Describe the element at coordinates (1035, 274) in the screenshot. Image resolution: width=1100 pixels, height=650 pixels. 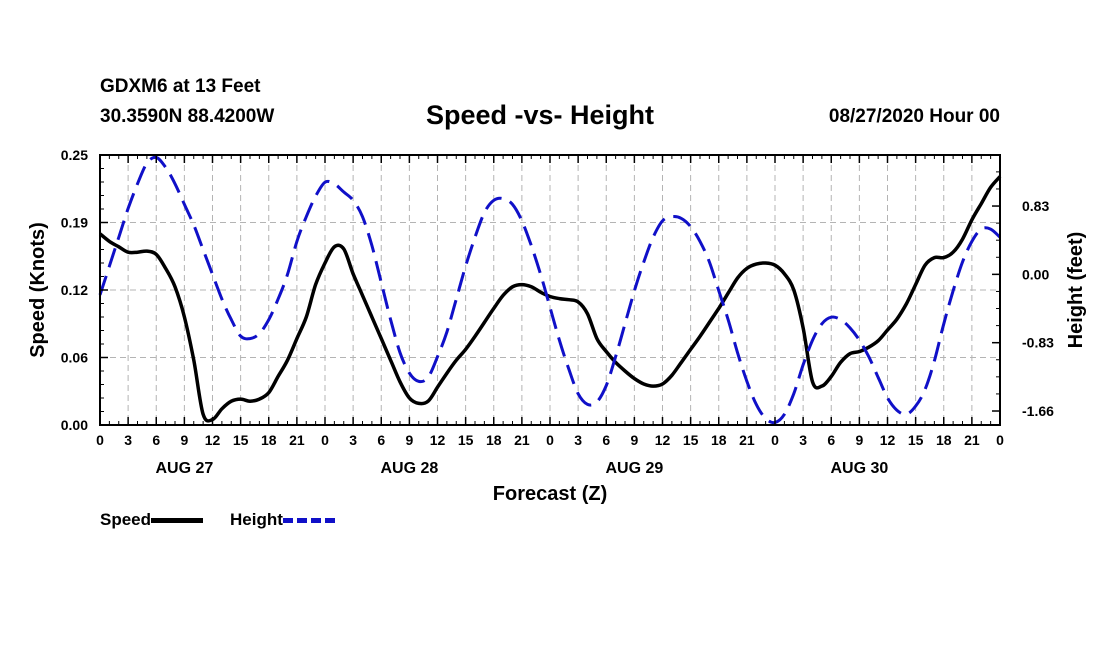
I see `y-right-tick-label: 0.00` at that location.